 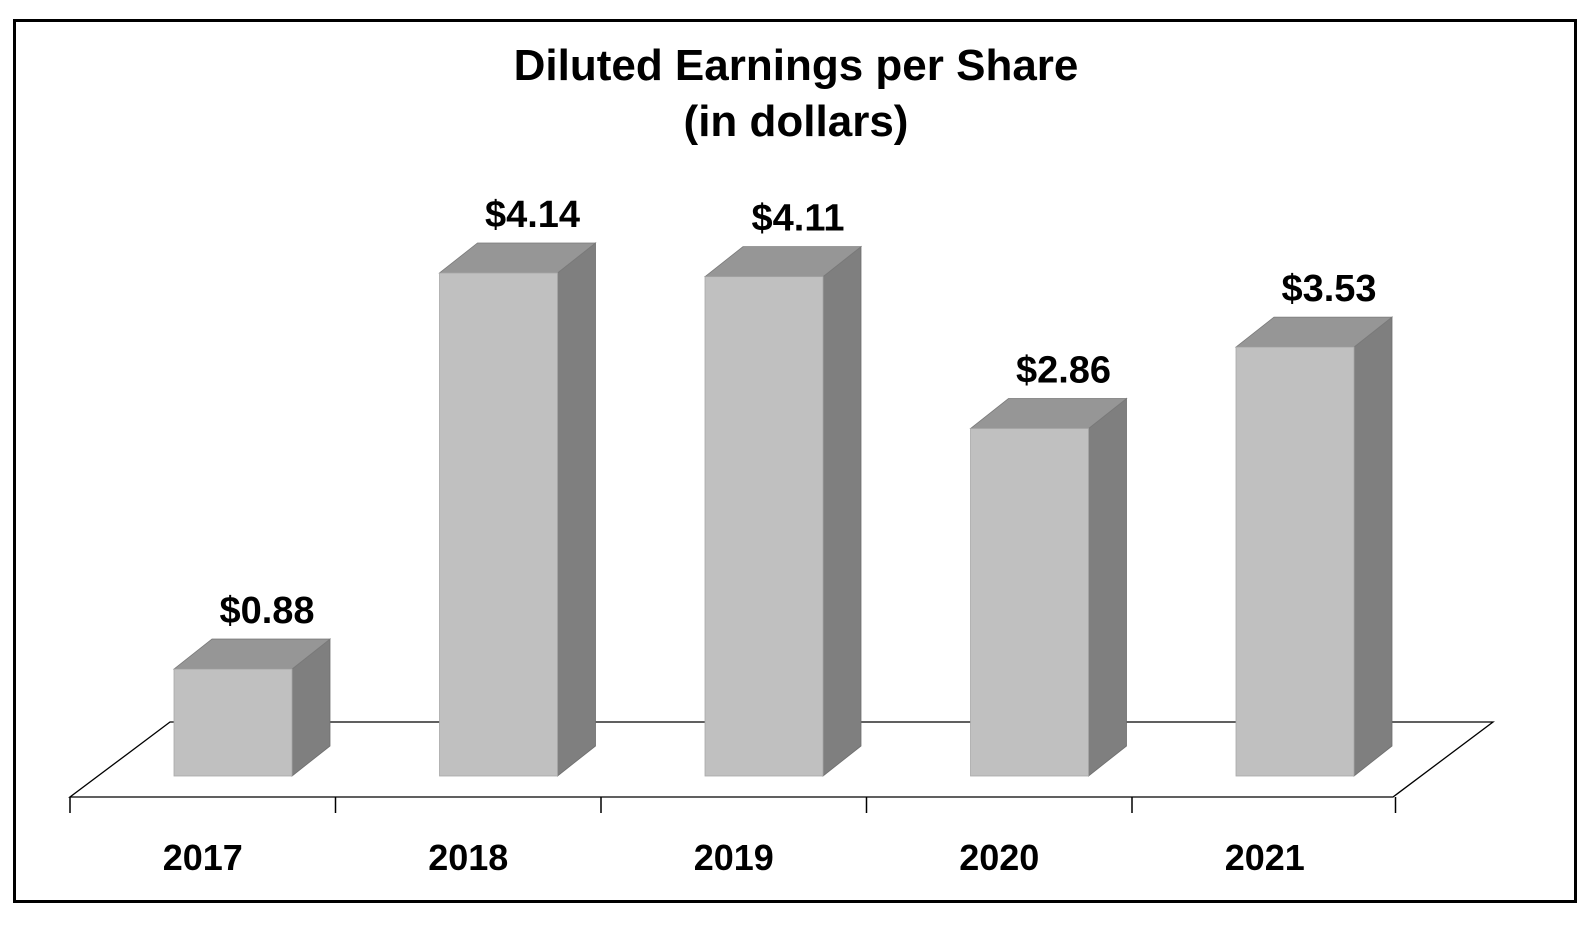 I want to click on x-tick-label: 2020, so click(x=999, y=857).